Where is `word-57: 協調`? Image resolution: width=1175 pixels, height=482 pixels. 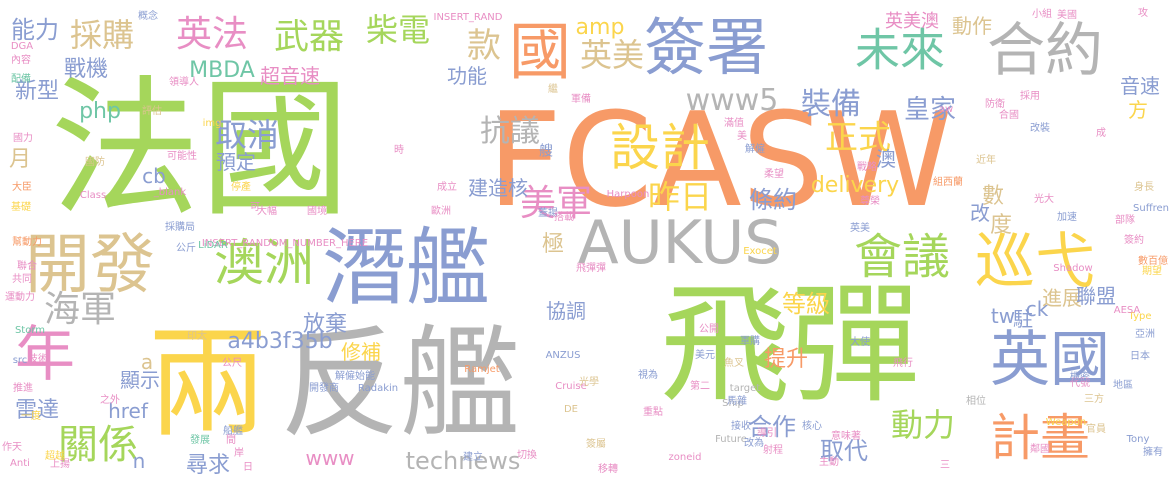
word-57: 協調 is located at coordinates (566, 311).